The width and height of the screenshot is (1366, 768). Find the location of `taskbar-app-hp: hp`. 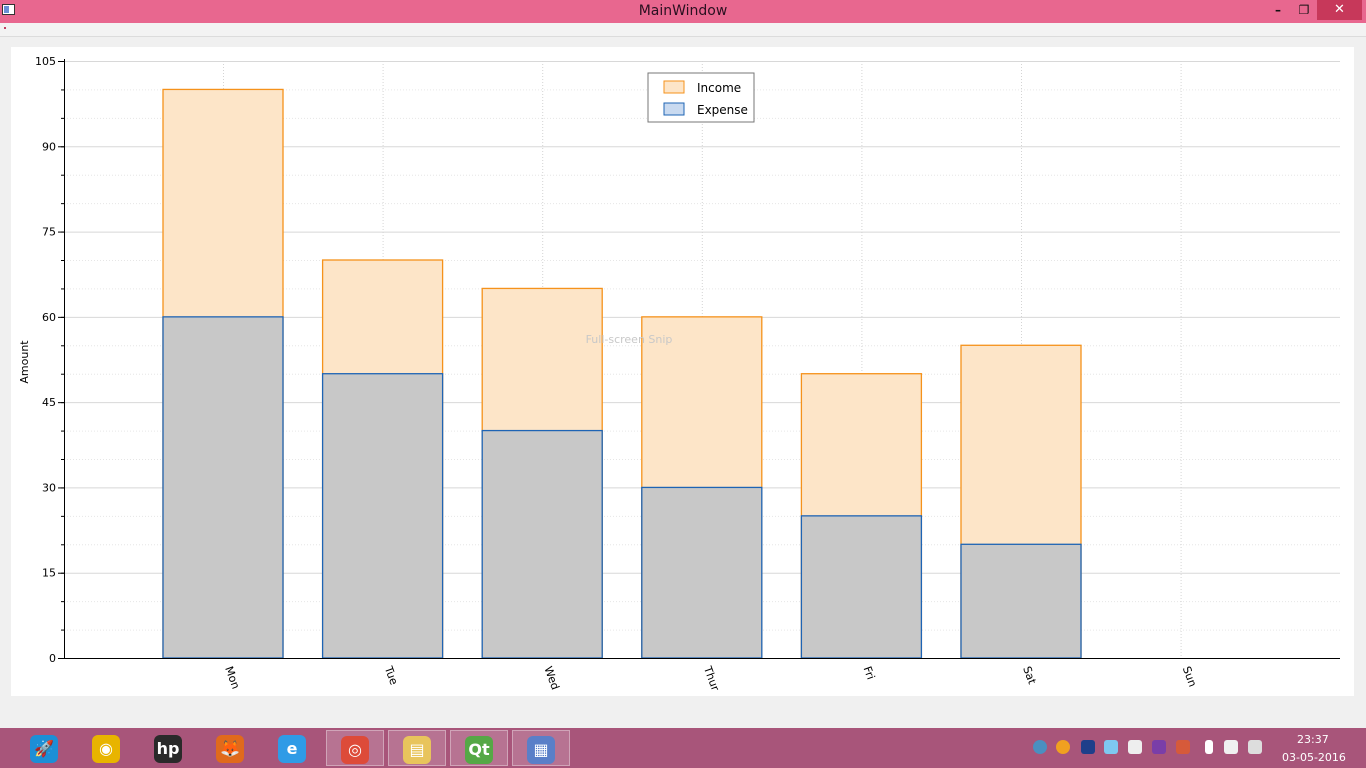

taskbar-app-hp: hp is located at coordinates (169, 748).